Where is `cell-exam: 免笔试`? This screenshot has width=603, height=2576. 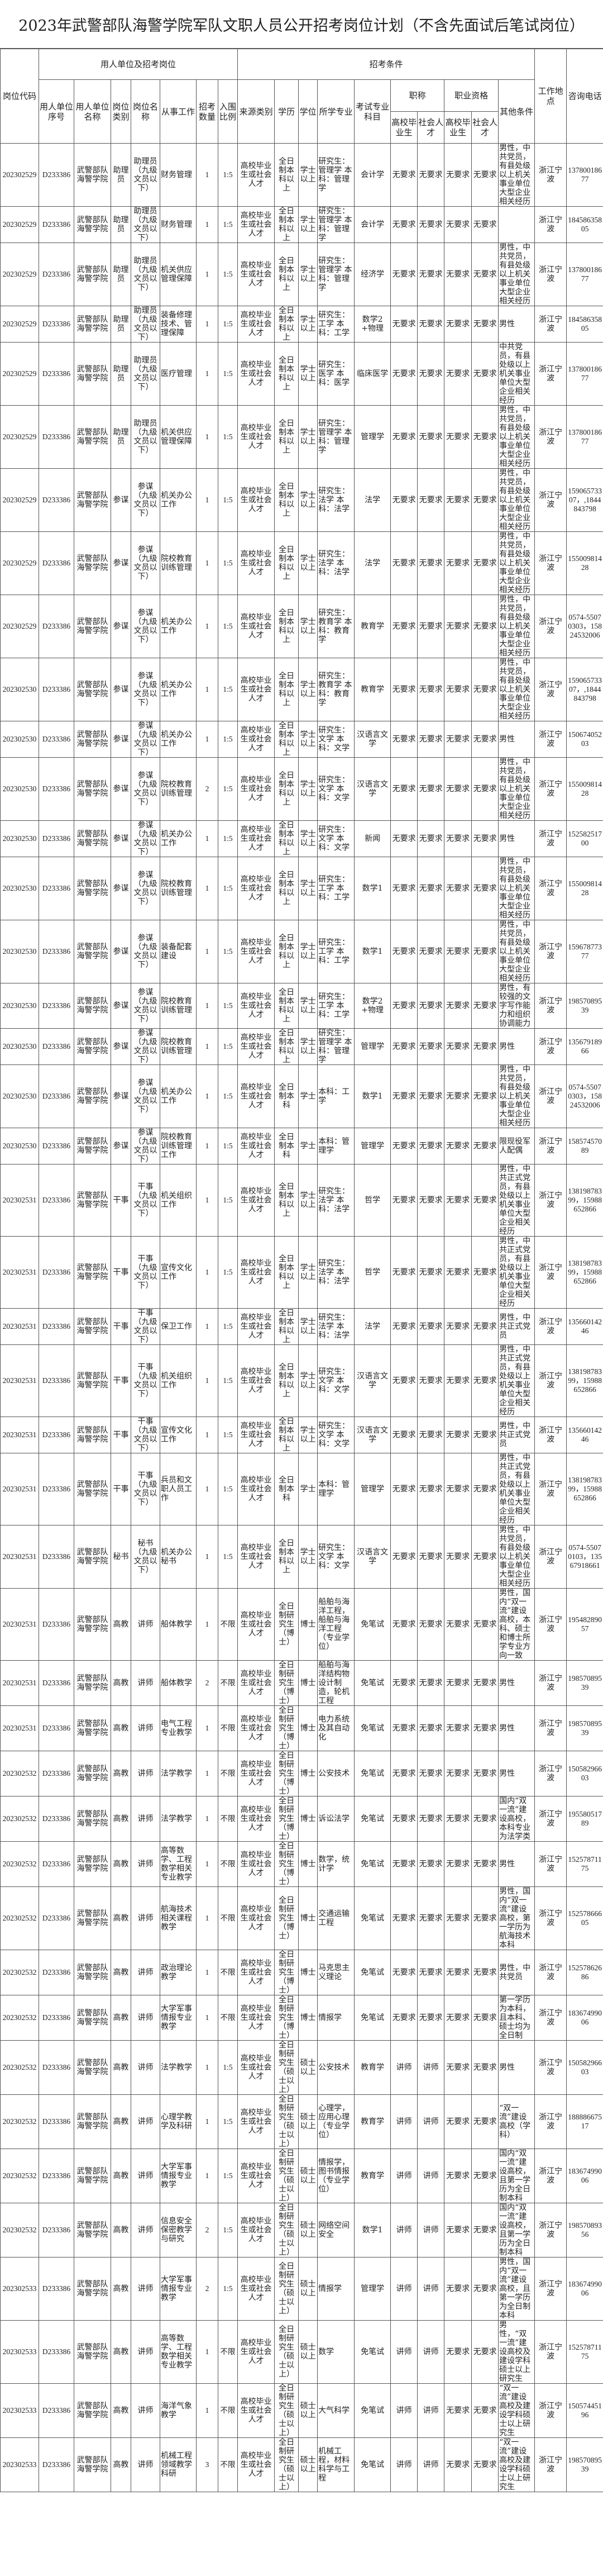
cell-exam: 免笔试 is located at coordinates (372, 2465).